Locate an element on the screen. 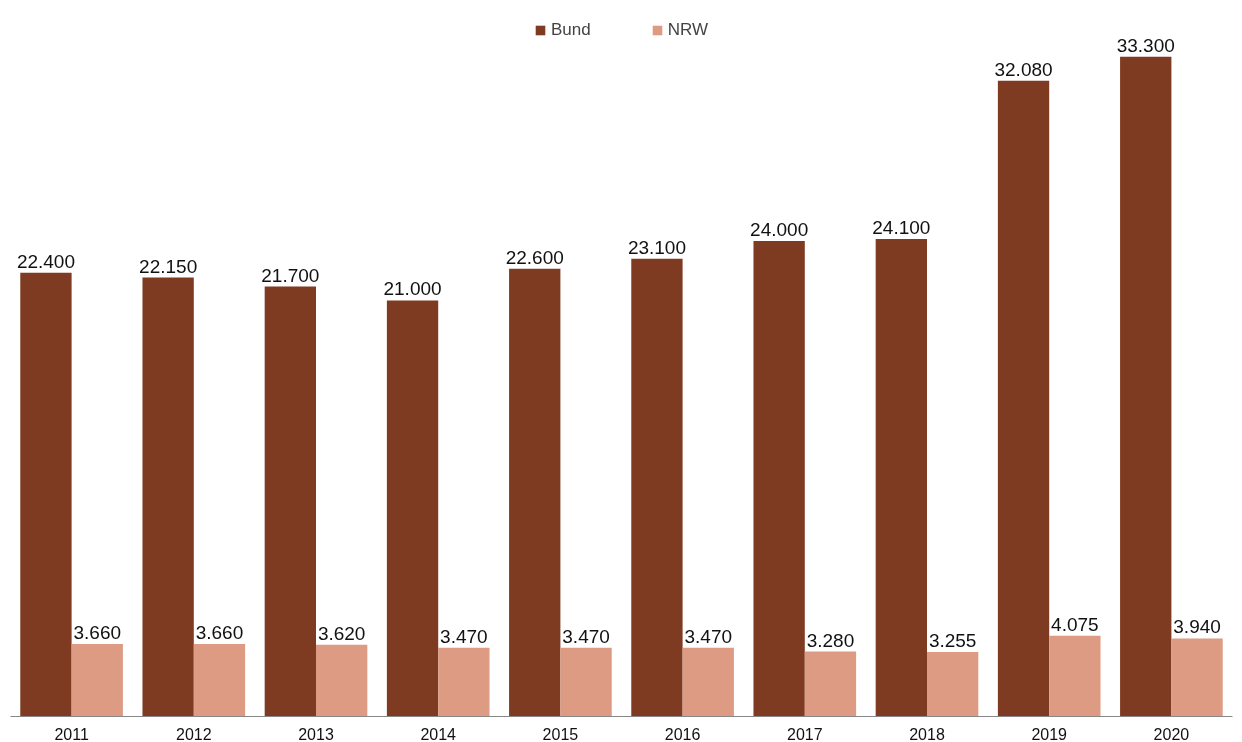  data-label: 3.280 is located at coordinates (830, 640).